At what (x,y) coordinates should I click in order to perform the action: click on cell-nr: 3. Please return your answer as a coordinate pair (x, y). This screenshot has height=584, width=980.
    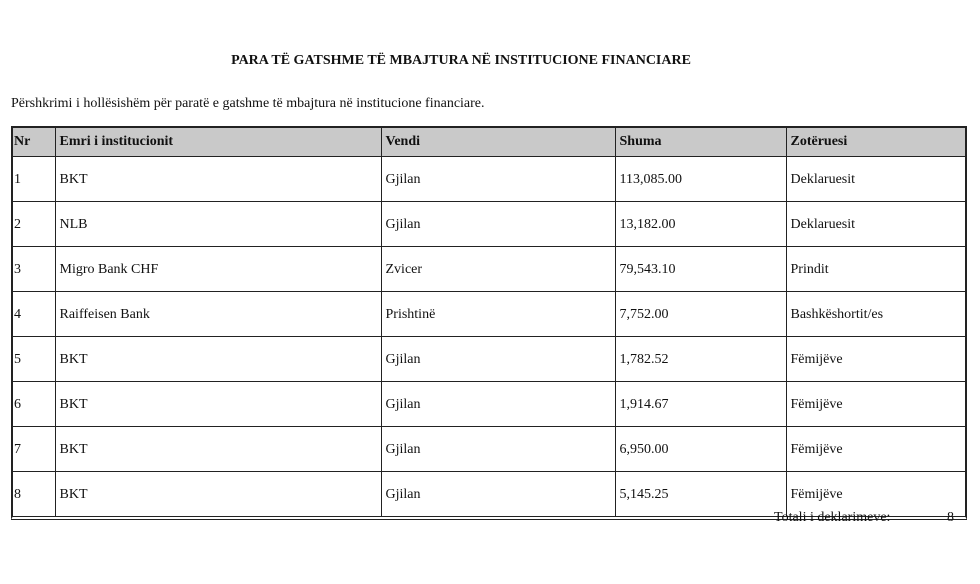
    Looking at the image, I should click on (34, 269).